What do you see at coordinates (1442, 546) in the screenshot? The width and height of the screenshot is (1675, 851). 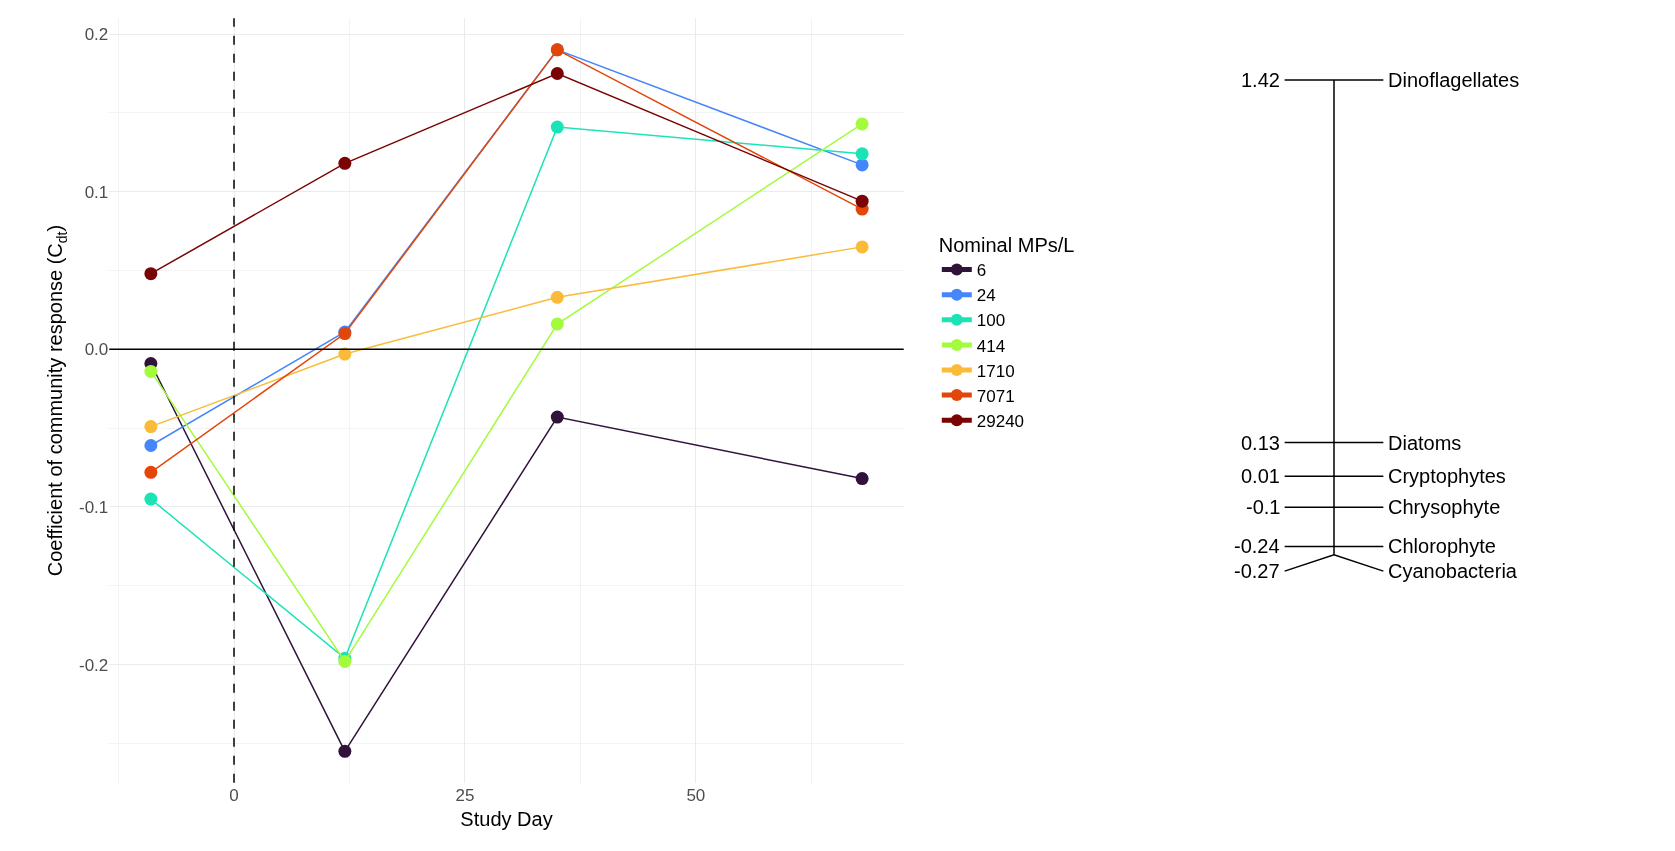 I see `category-label: Chlorophyte` at bounding box center [1442, 546].